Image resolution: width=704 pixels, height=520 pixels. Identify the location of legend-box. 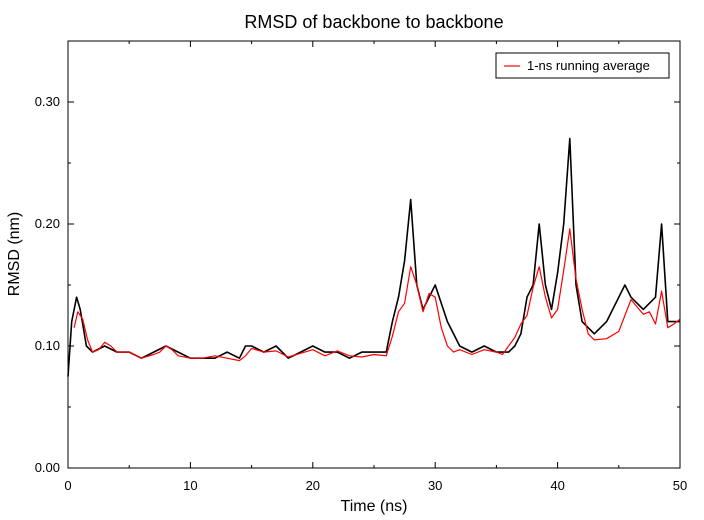
(582, 65).